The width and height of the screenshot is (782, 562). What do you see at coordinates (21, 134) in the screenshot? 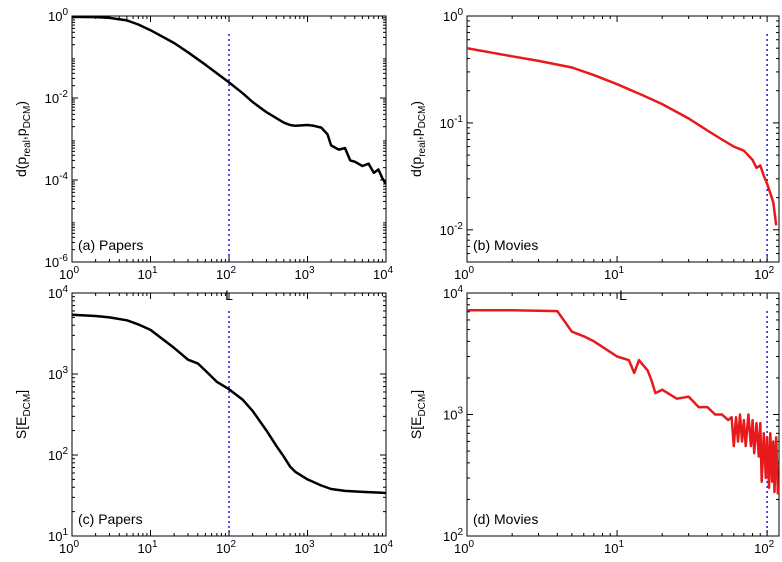
I see `y-axis-title-part: ,p` at bounding box center [21, 134].